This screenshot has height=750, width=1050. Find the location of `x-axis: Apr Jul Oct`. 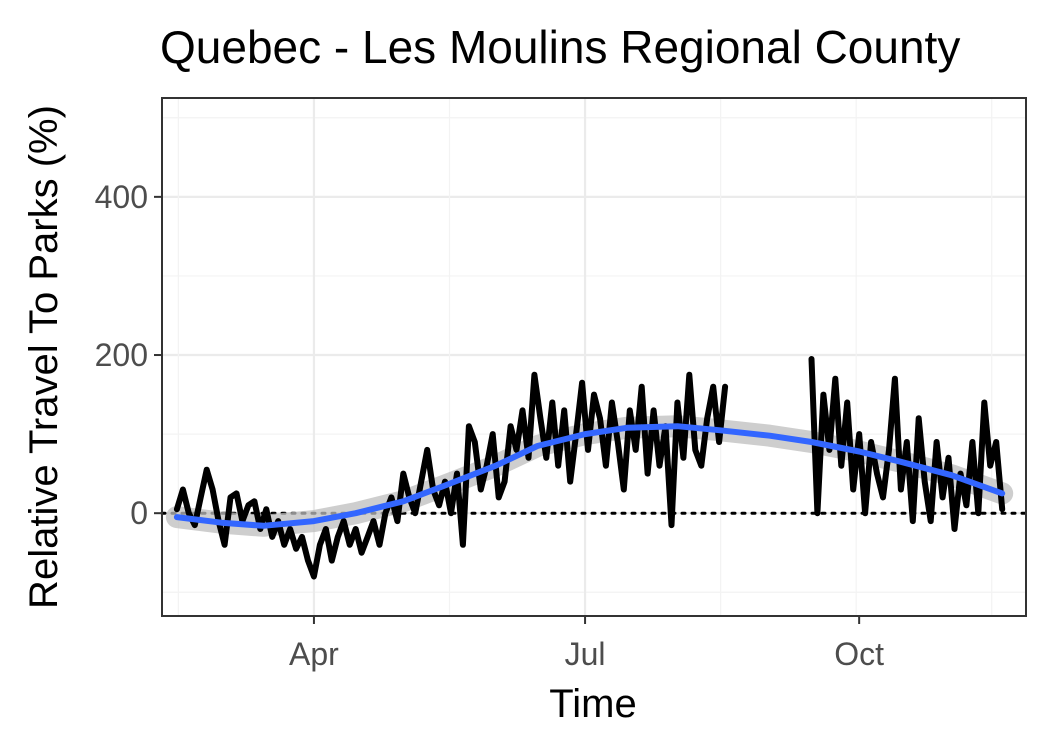

x-axis: Apr Jul Oct is located at coordinates (586, 644).